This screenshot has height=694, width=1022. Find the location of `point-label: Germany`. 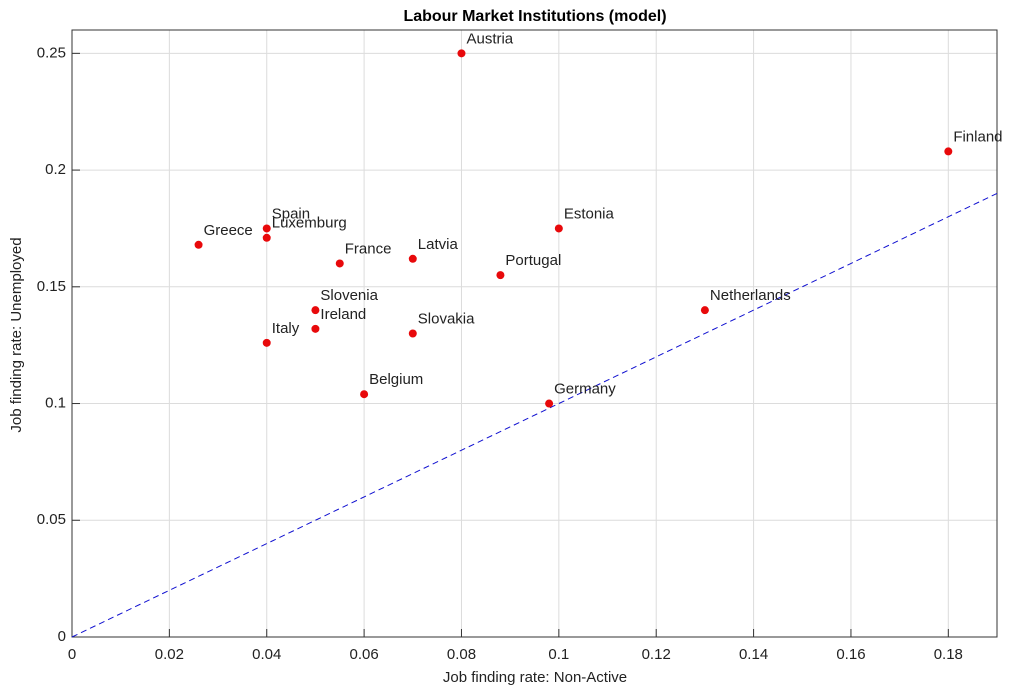

point-label: Germany is located at coordinates (585, 389).